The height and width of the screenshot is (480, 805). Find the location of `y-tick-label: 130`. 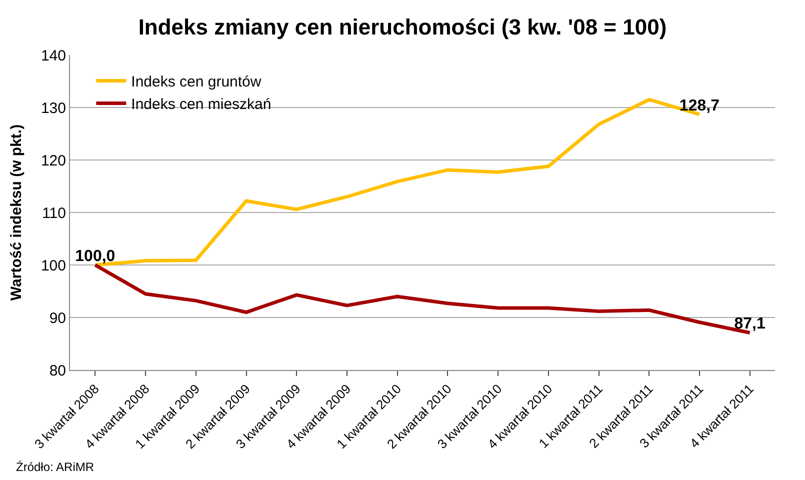

y-tick-label: 130 is located at coordinates (53, 108).